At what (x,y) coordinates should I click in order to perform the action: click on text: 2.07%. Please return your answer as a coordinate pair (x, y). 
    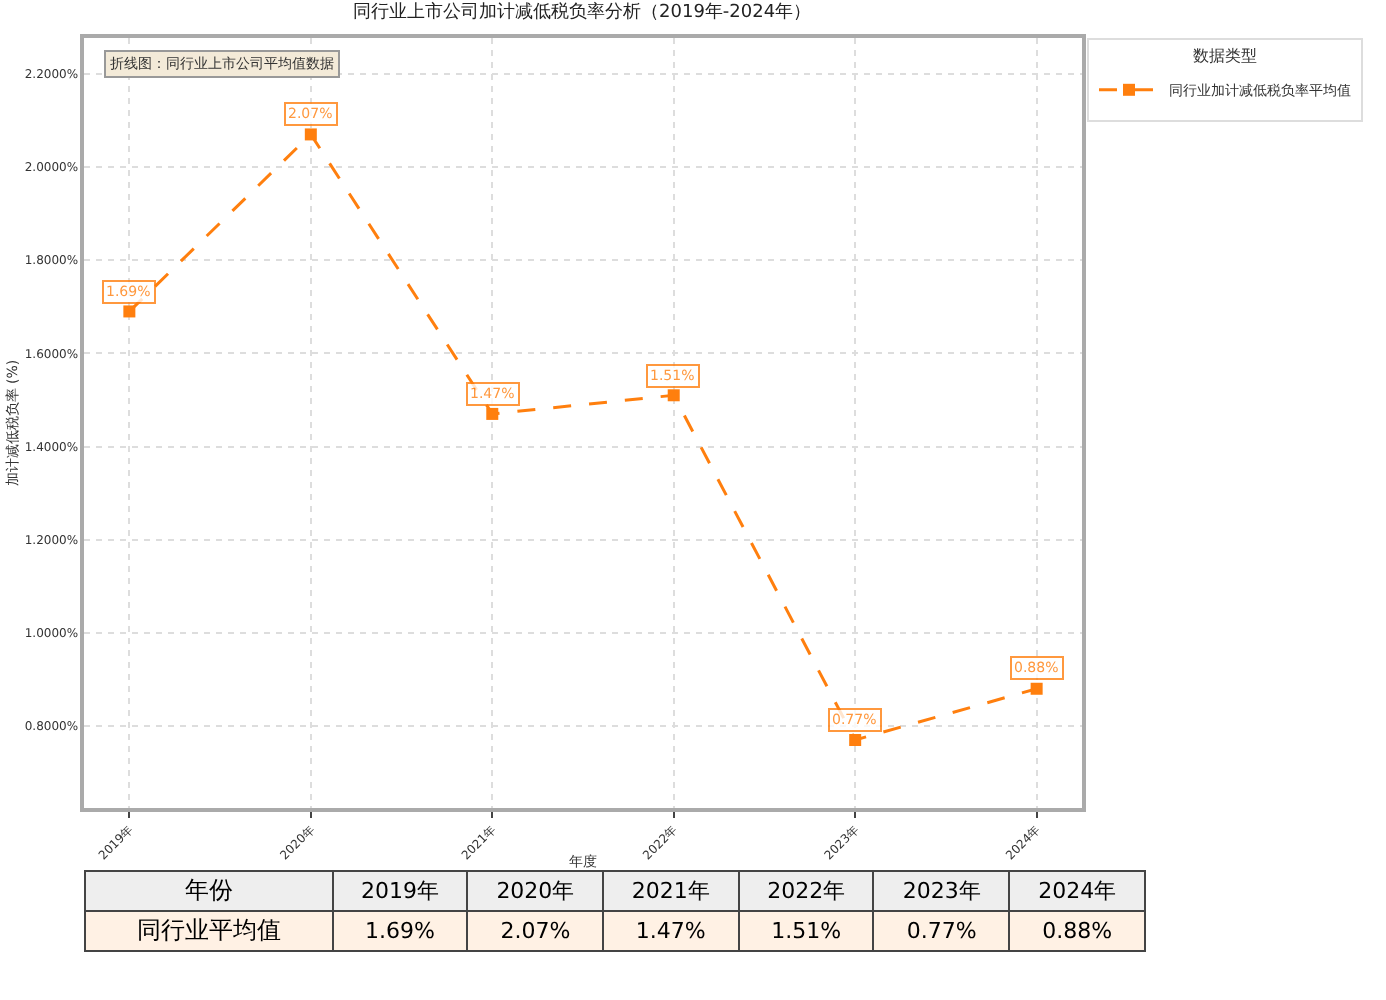
    Looking at the image, I should click on (535, 931).